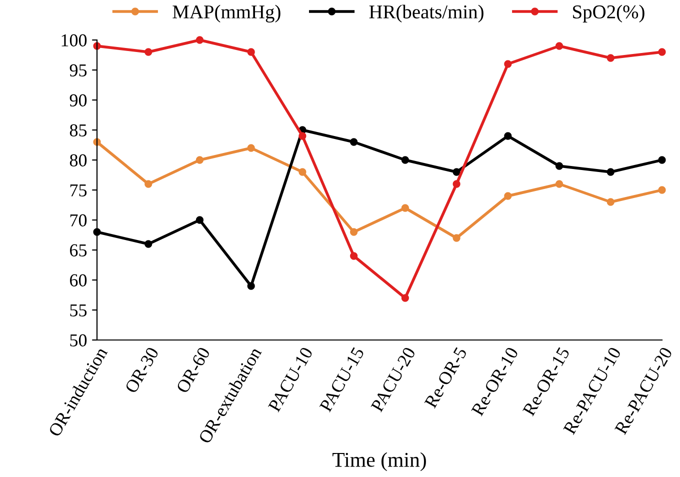  I want to click on x-axis-title: Time (min), so click(379, 462).